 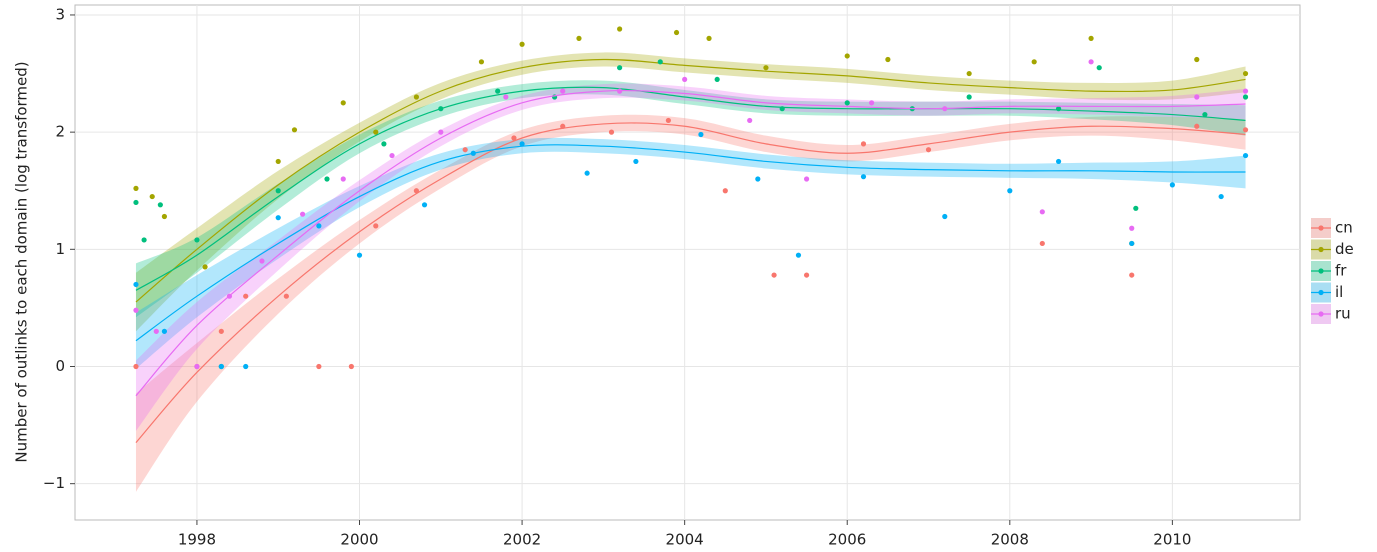 What do you see at coordinates (1343, 314) in the screenshot?
I see `legend-label: ru` at bounding box center [1343, 314].